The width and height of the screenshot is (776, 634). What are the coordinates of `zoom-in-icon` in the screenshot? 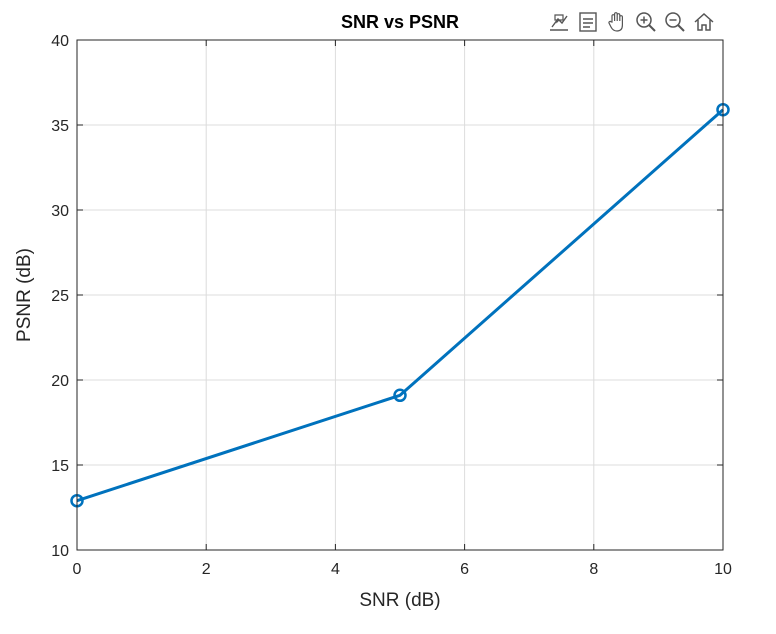 It's located at (646, 22).